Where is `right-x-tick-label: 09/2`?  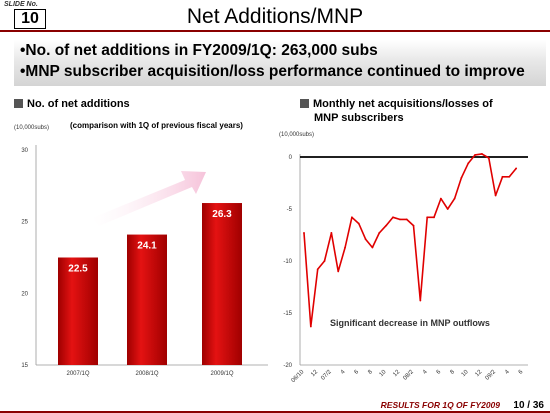 right-x-tick-label: 09/2 is located at coordinates (491, 375).